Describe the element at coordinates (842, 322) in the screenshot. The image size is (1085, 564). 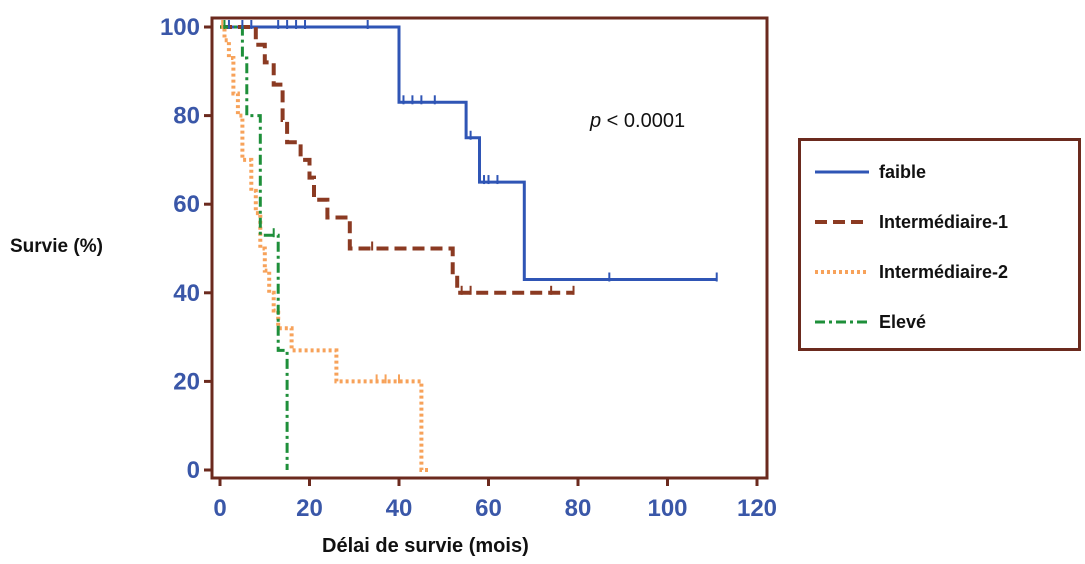
I see `legend-swatch-eleve` at that location.